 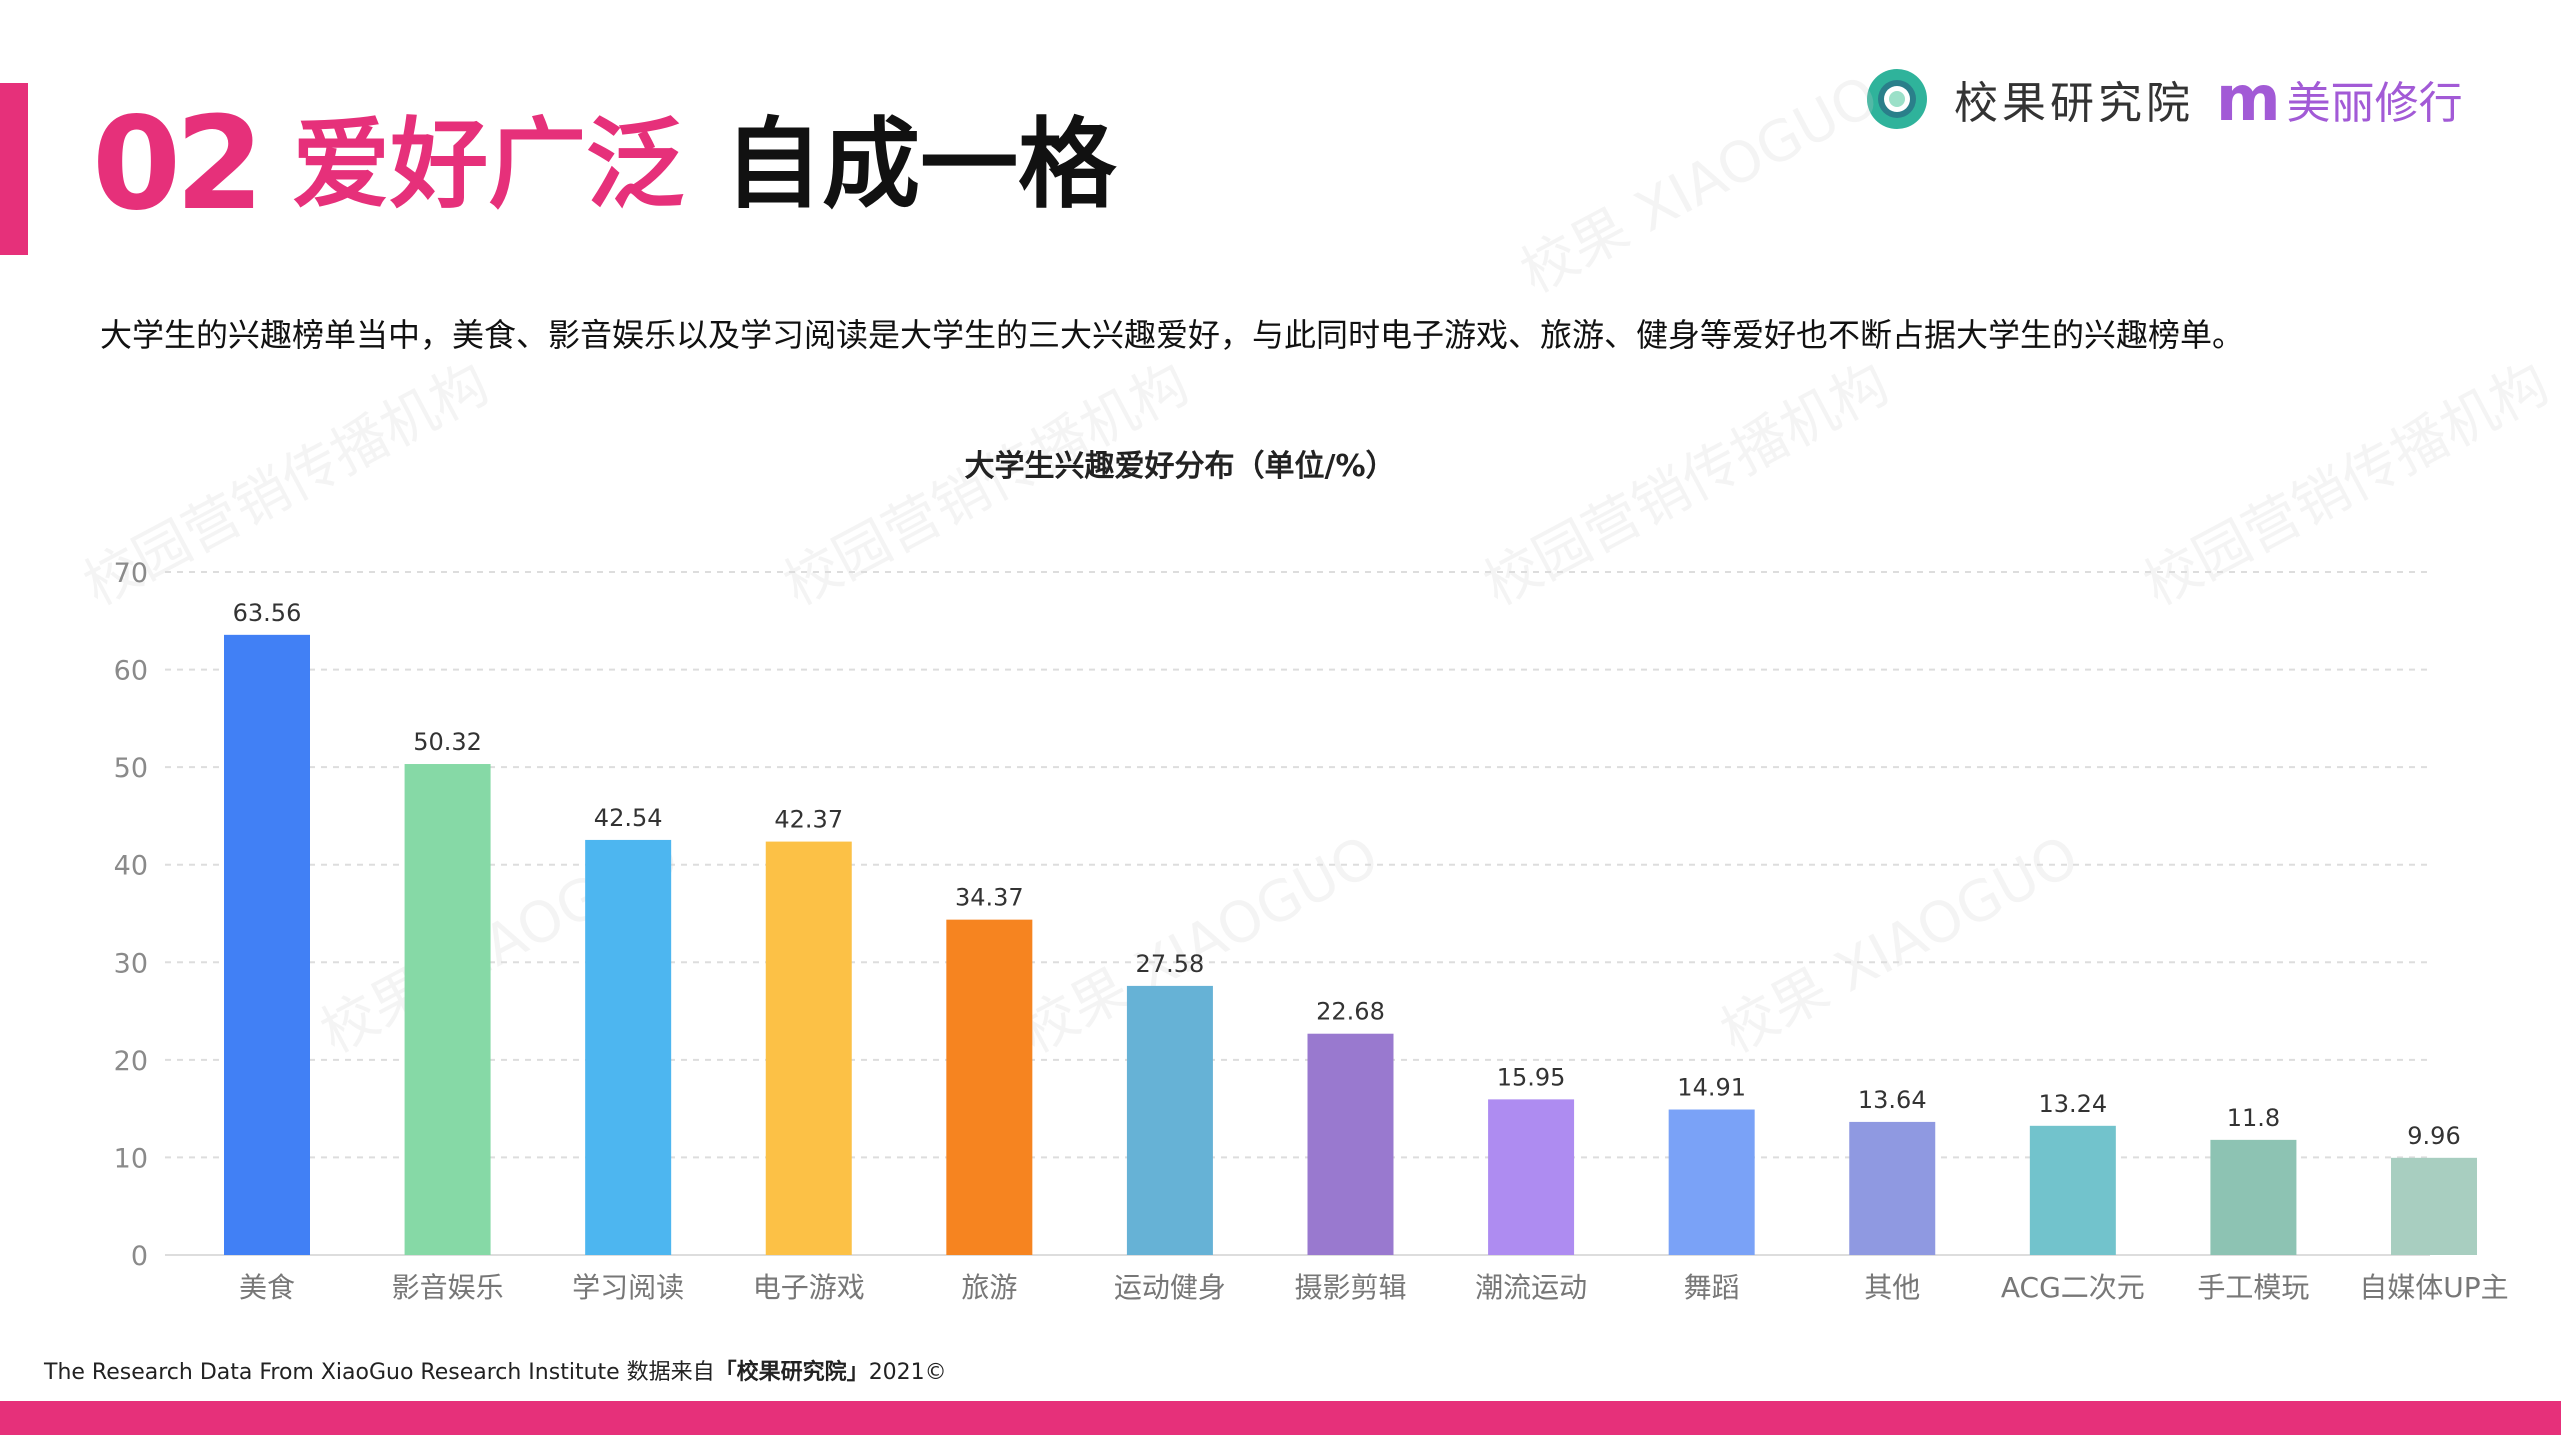 I want to click on data-label: 13.64, so click(x=1892, y=1100).